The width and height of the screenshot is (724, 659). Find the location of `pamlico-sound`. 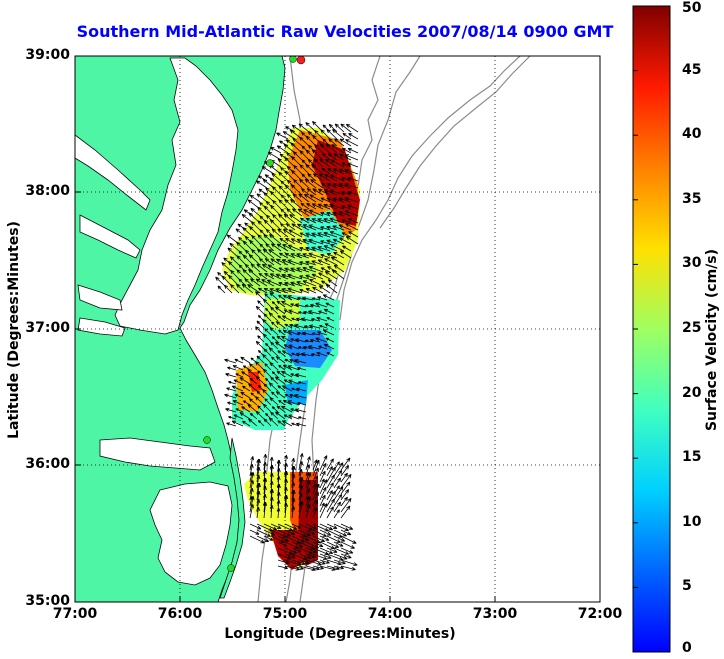

pamlico-sound is located at coordinates (191, 533).